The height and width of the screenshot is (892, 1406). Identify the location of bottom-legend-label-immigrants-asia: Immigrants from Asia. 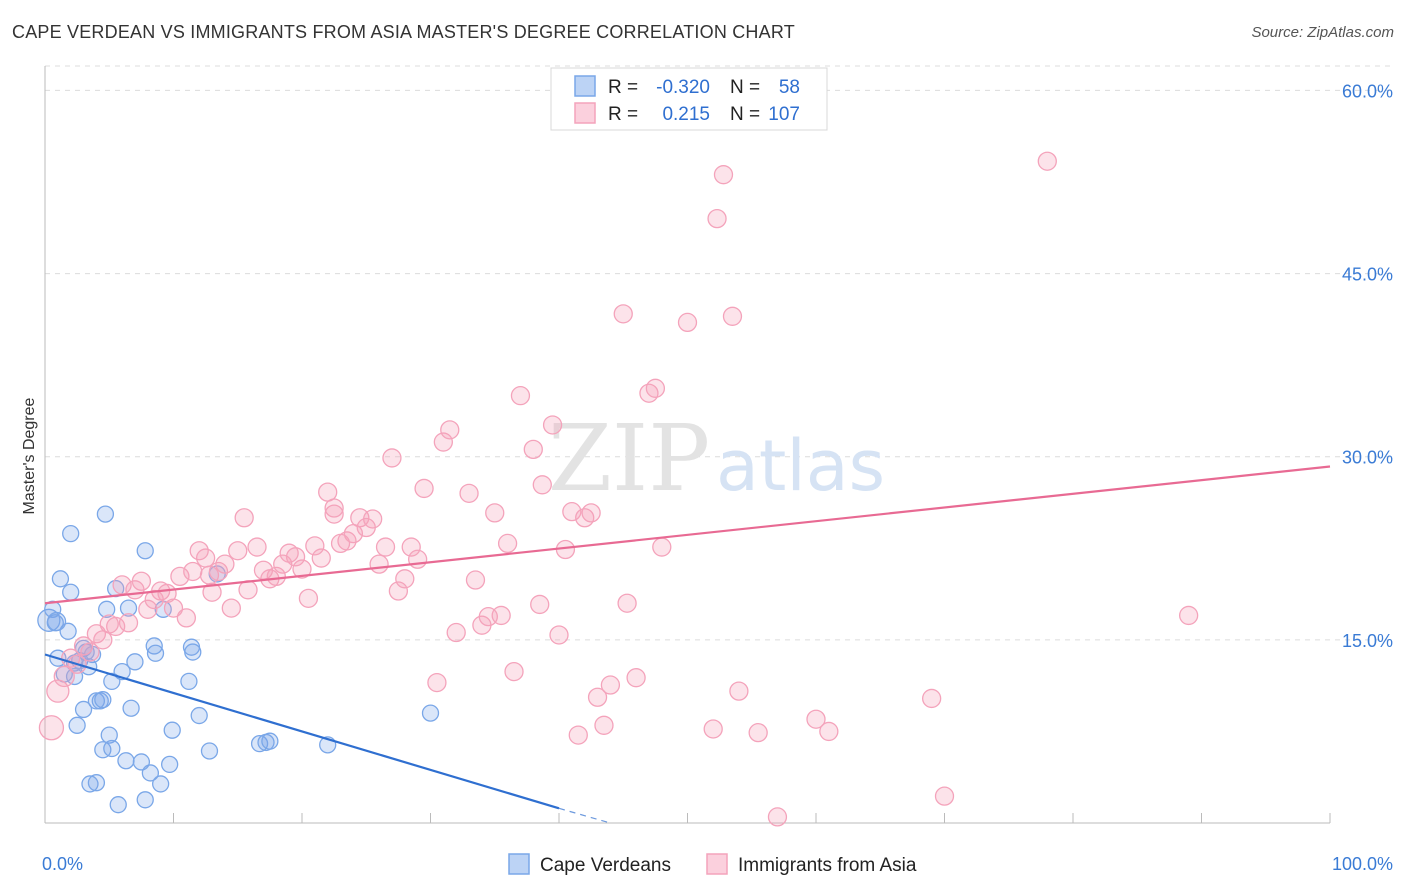
(827, 865).